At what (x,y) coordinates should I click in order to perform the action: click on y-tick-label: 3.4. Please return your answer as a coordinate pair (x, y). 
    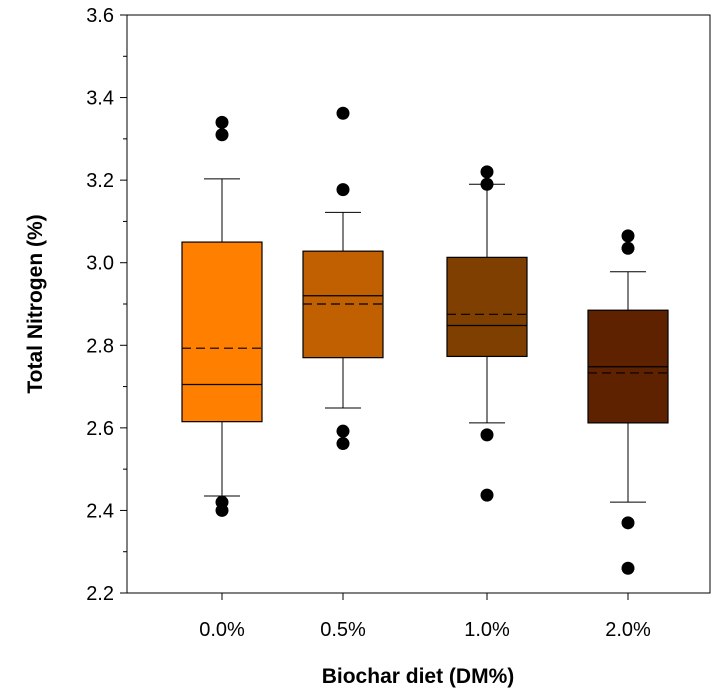
    Looking at the image, I should click on (100, 99).